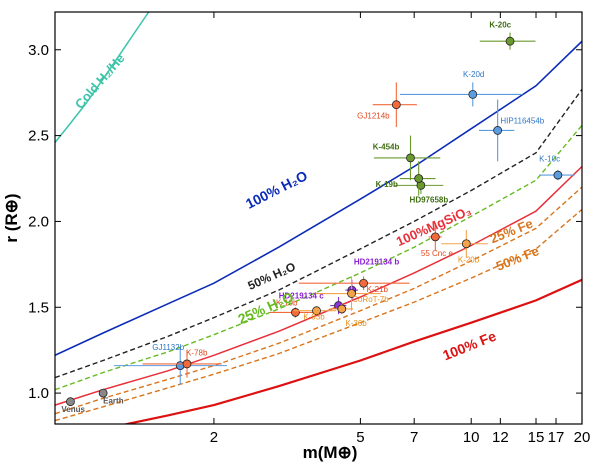 This screenshot has height=468, width=600. Describe the element at coordinates (356, 323) in the screenshot. I see `planet-label: K-36b` at that location.